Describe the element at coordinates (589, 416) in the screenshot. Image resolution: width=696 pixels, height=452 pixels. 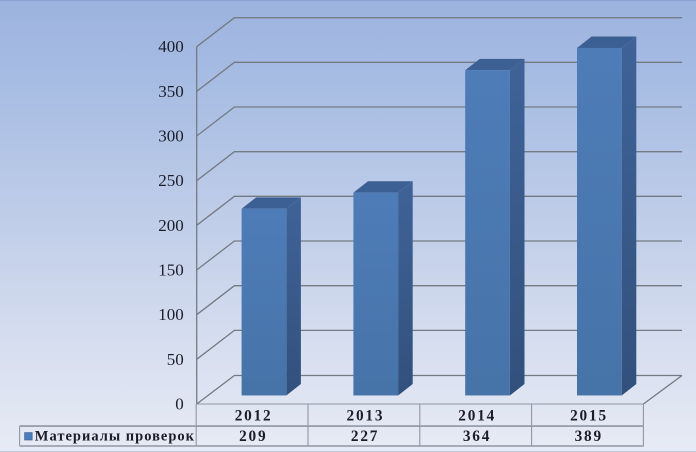
I see `svg-text: 2015` at that location.